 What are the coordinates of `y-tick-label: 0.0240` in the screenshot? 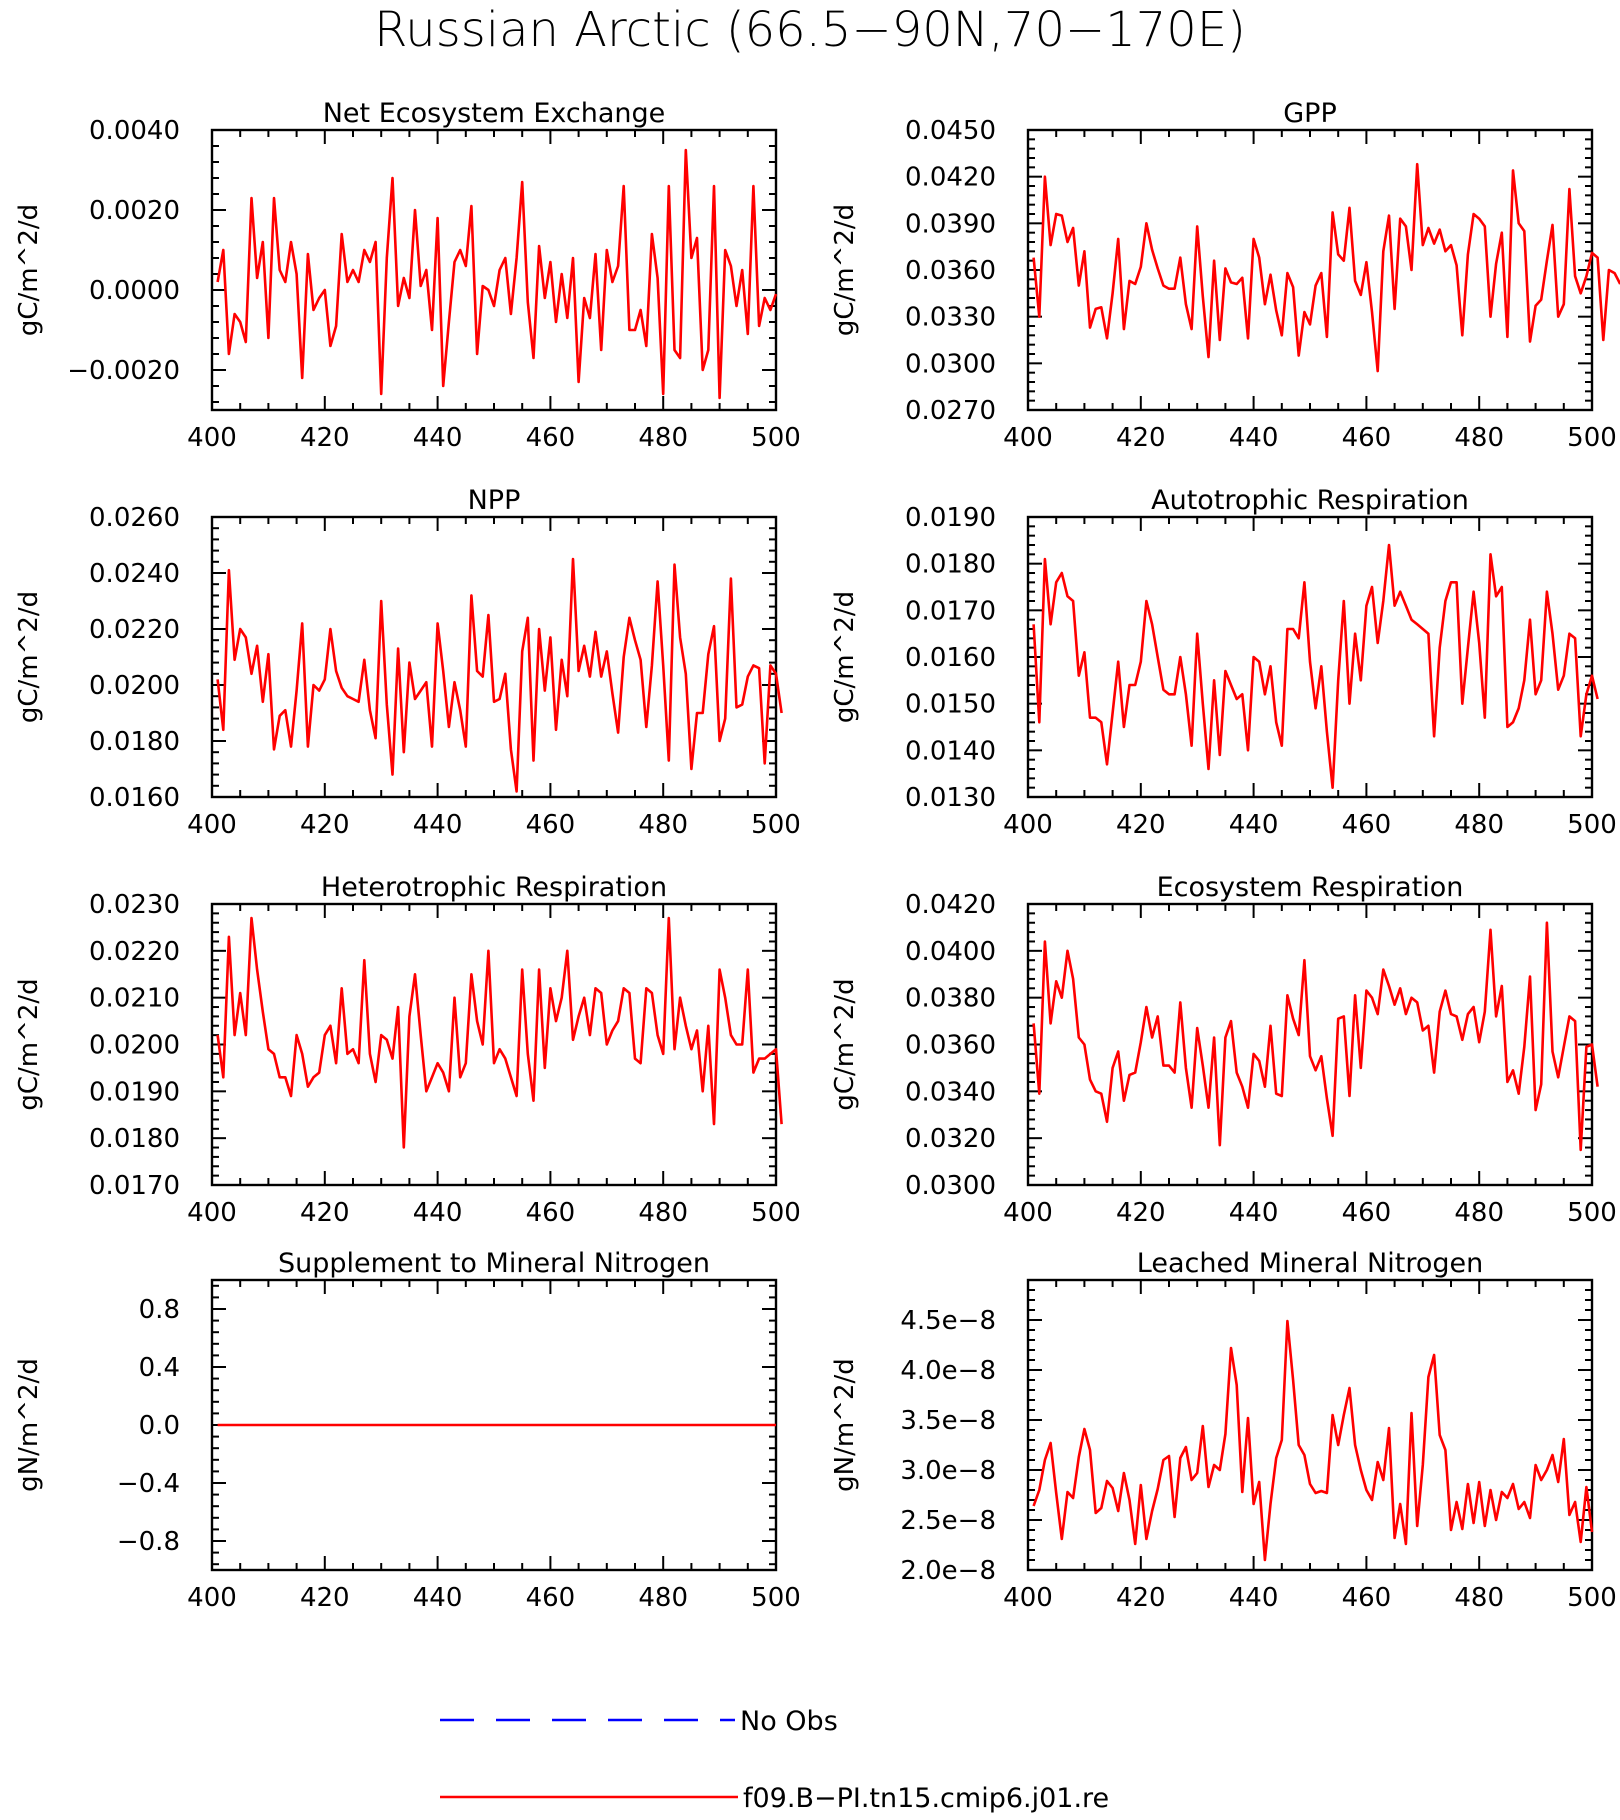 It's located at (134, 574).